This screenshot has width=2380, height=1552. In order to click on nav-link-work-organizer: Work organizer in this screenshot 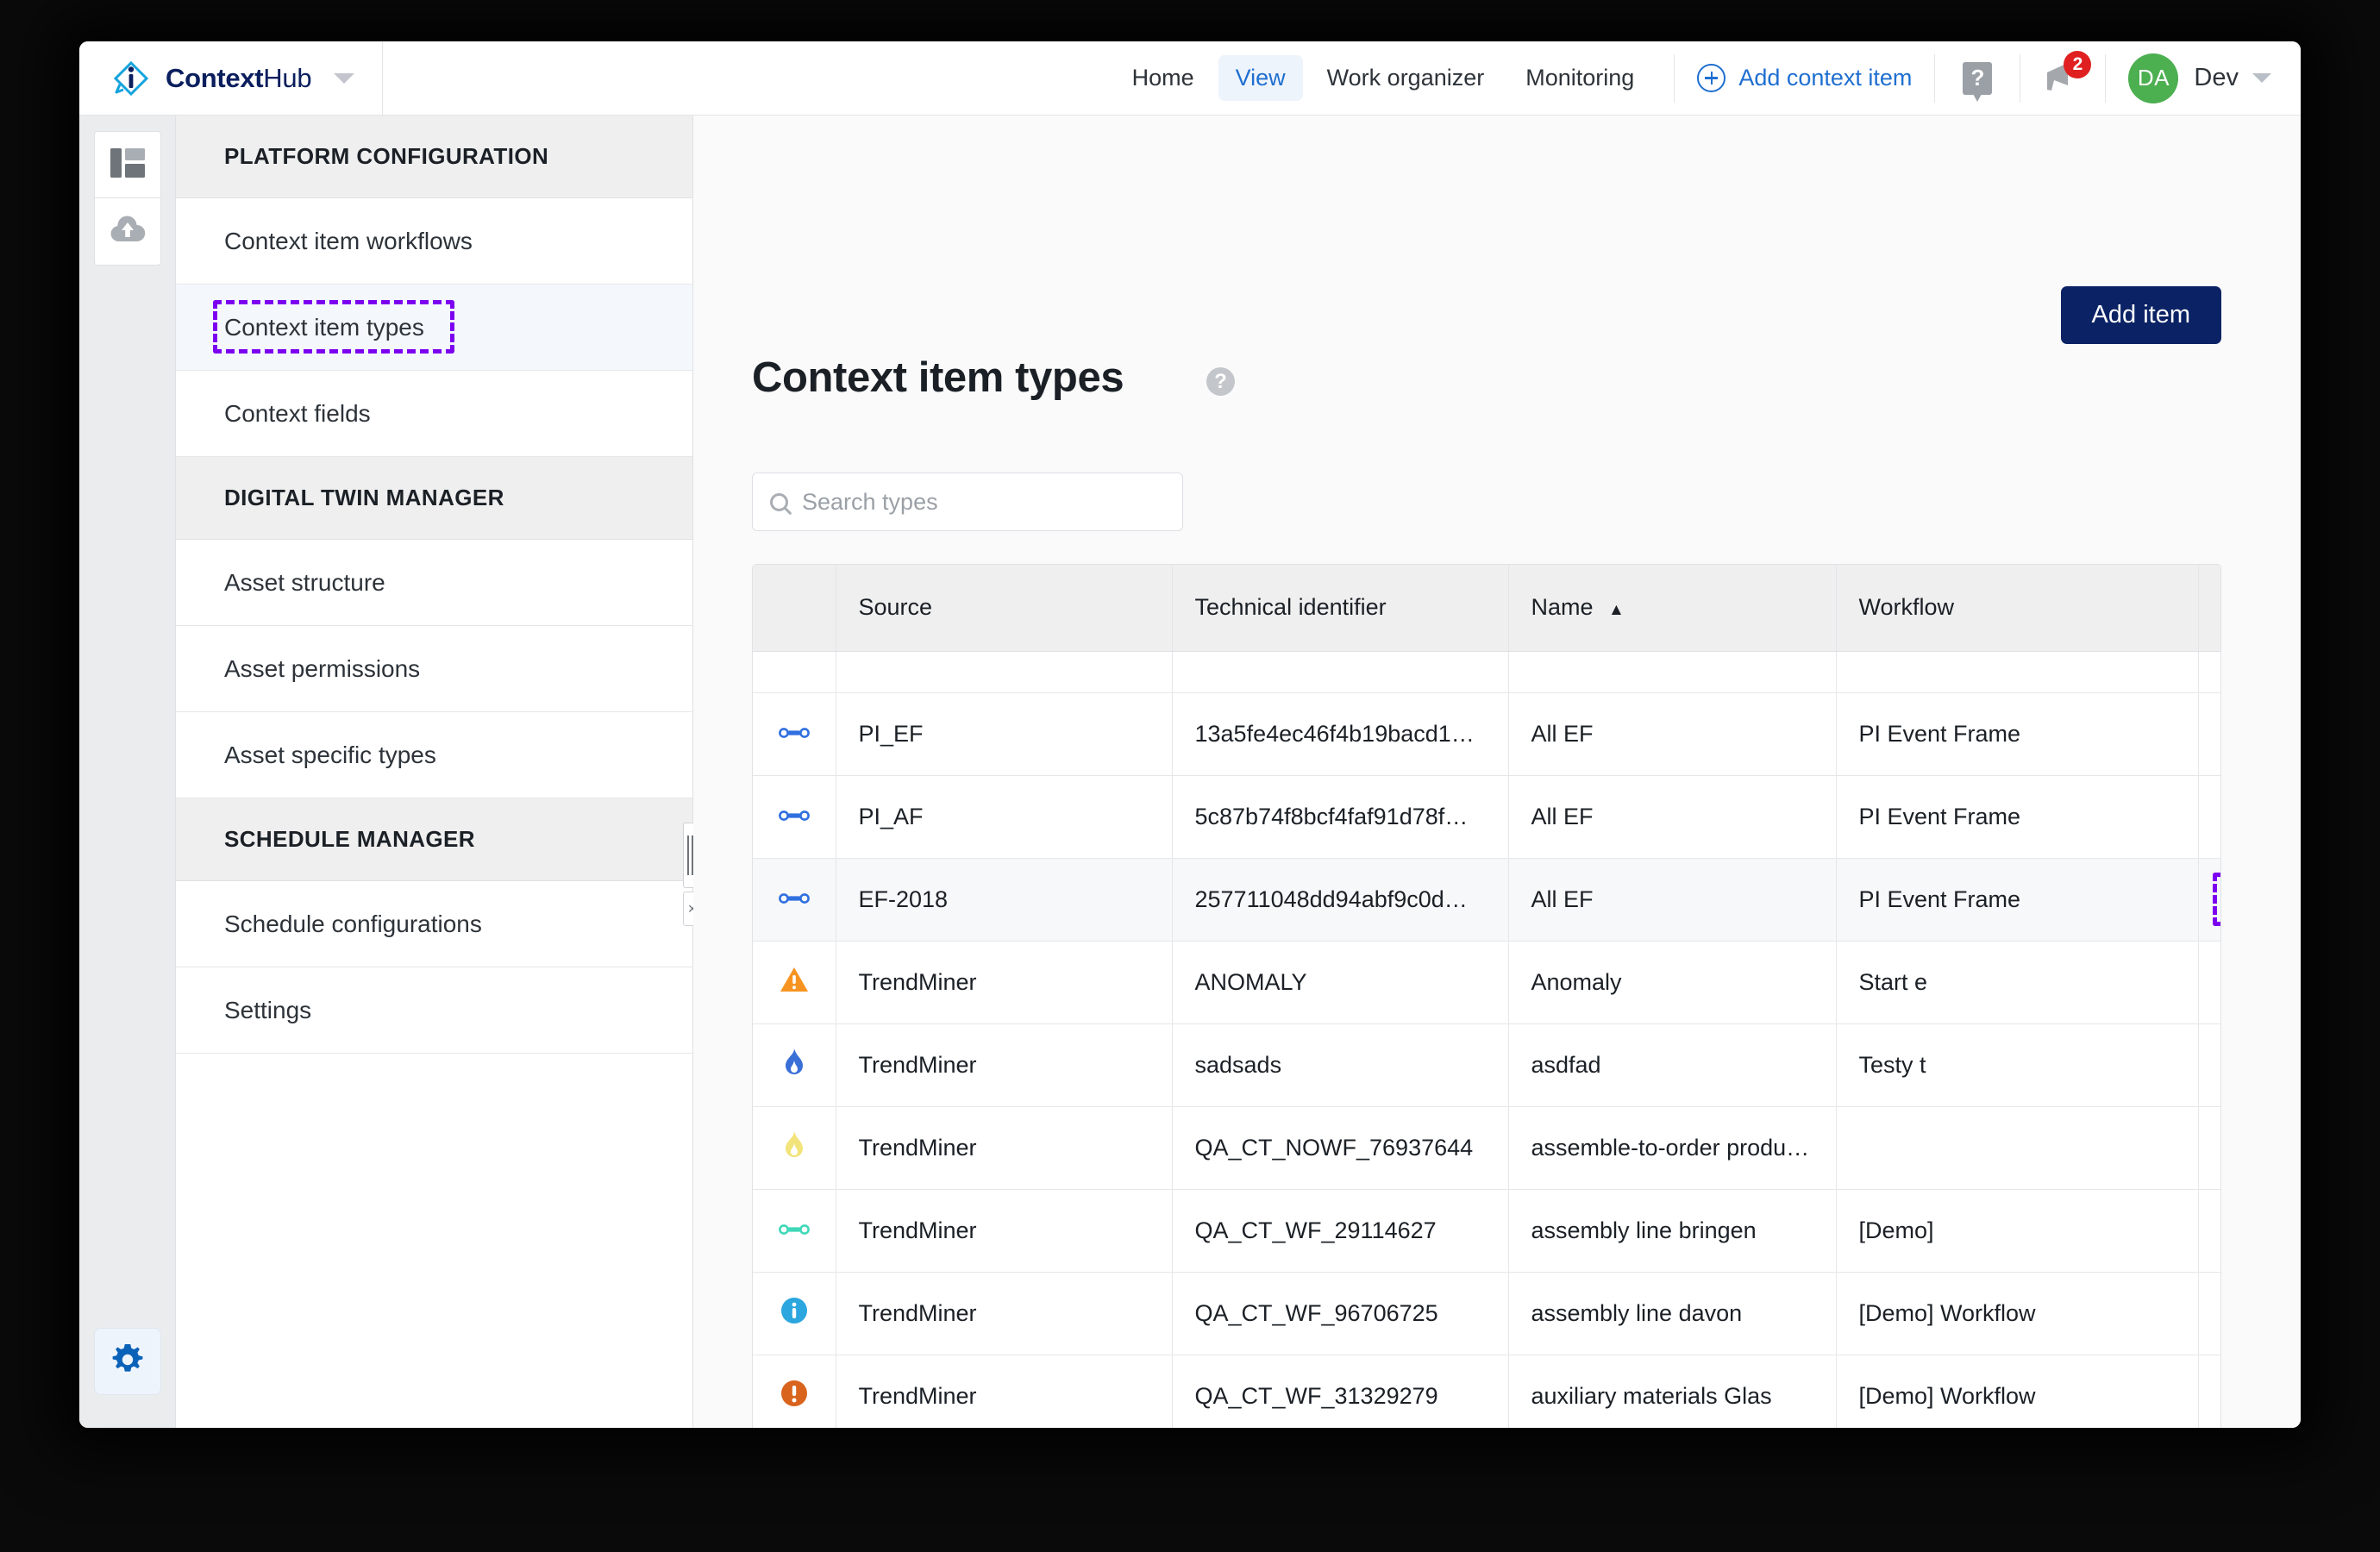, I will do `click(1406, 78)`.